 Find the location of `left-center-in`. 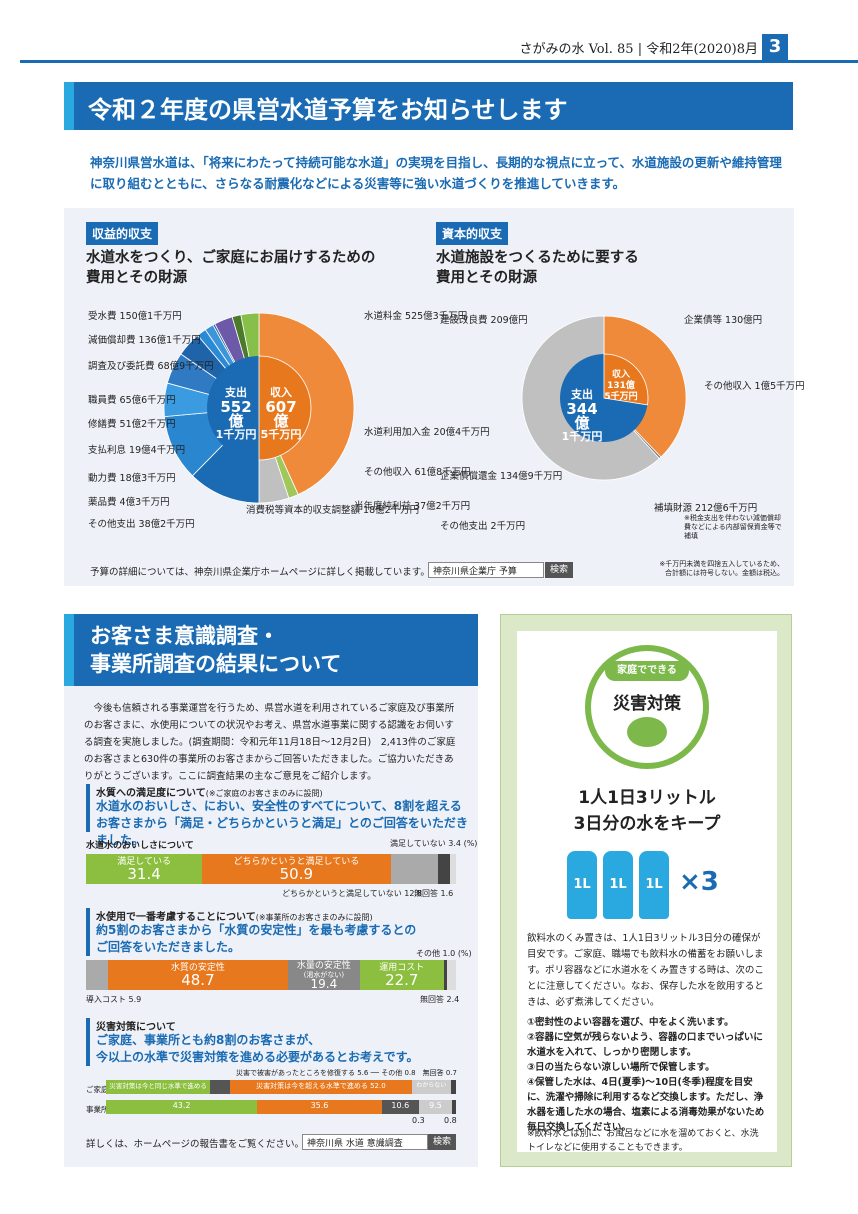

left-center-in is located at coordinates (285, 408).